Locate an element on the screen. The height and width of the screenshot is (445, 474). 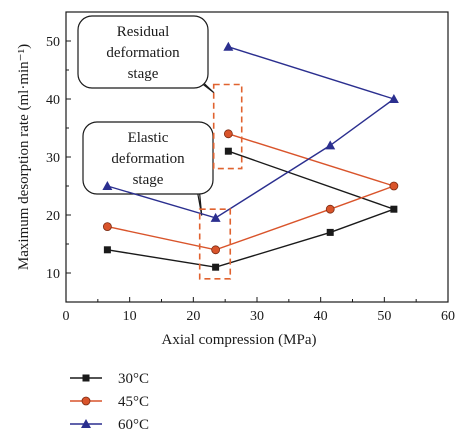
x-tick-label: 30 is located at coordinates (257, 316).